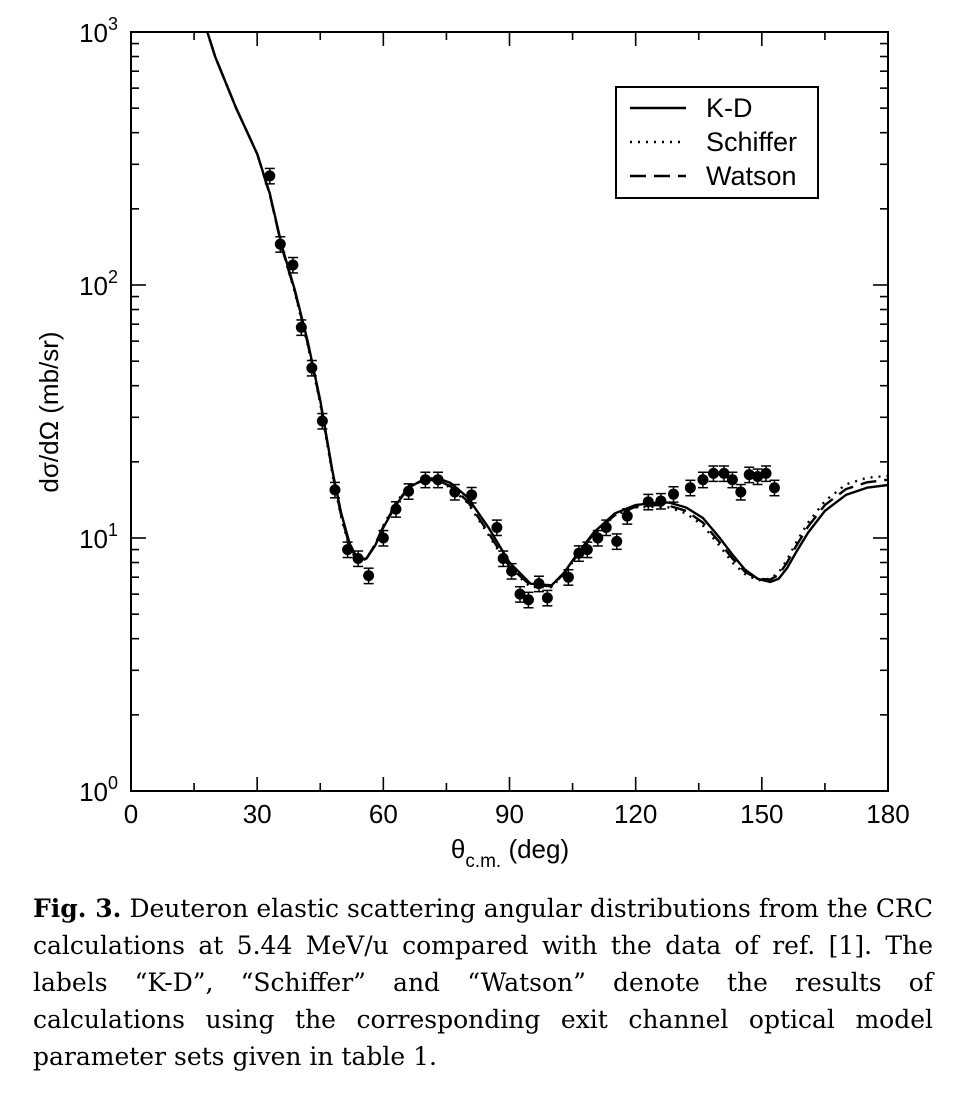 The height and width of the screenshot is (1096, 980). Describe the element at coordinates (113, 530) in the screenshot. I see `y-tick-exp: 1` at that location.